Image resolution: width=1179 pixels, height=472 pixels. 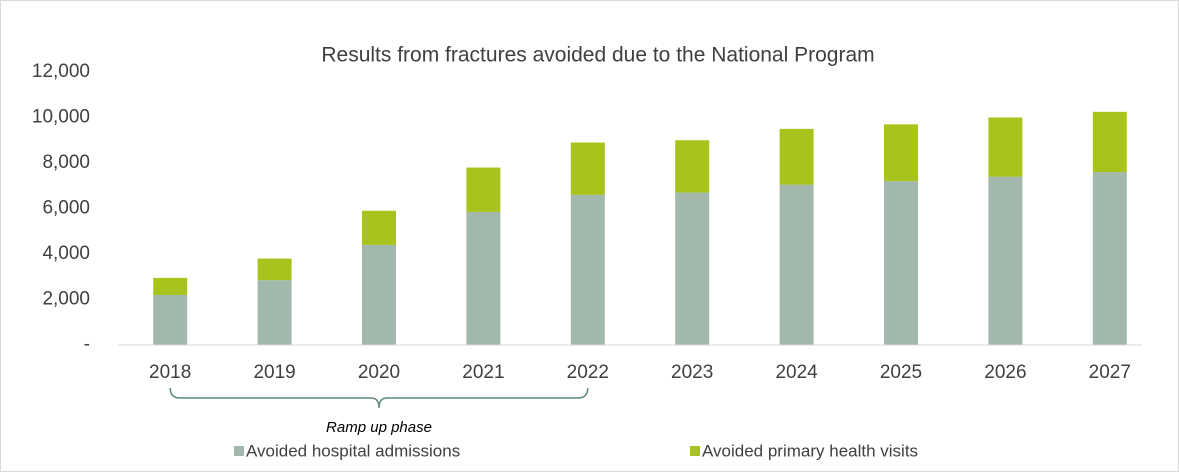 What do you see at coordinates (274, 372) in the screenshot?
I see `x-tick-label: 2019` at bounding box center [274, 372].